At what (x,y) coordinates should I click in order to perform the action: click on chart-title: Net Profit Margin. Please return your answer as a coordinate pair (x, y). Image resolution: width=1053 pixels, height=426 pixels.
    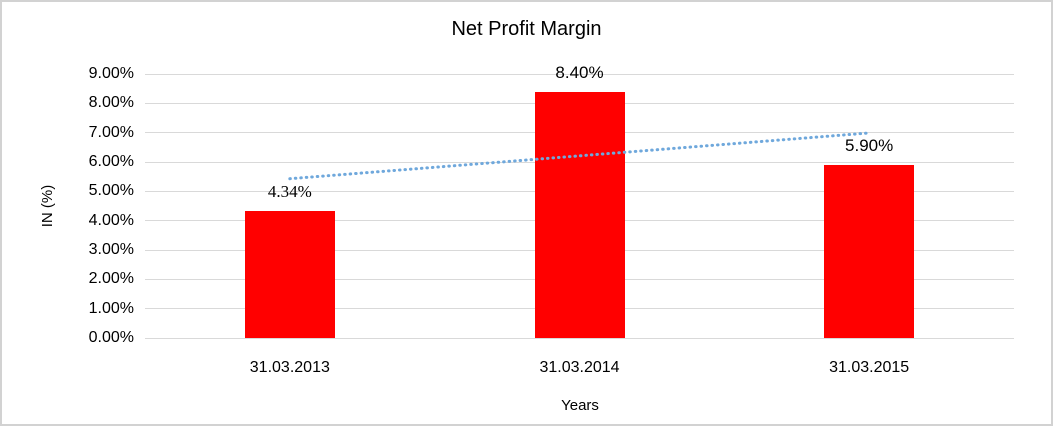
    Looking at the image, I should click on (526, 29).